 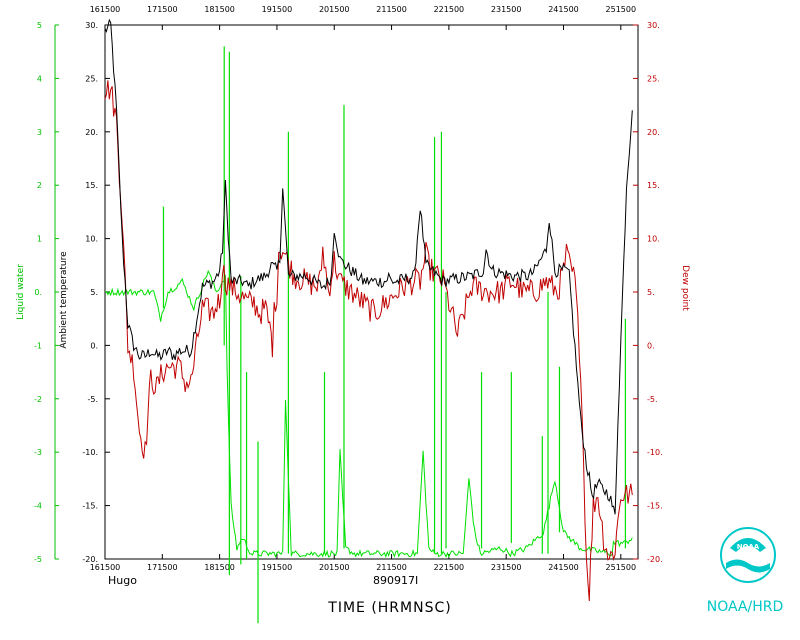 I want to click on liquid-tick-label: 4, so click(x=39, y=78).